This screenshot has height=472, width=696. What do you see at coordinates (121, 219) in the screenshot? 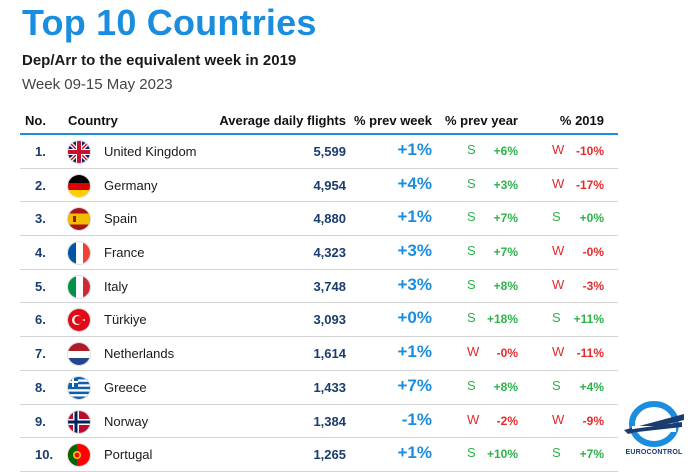
I see `country-name: Spain` at bounding box center [121, 219].